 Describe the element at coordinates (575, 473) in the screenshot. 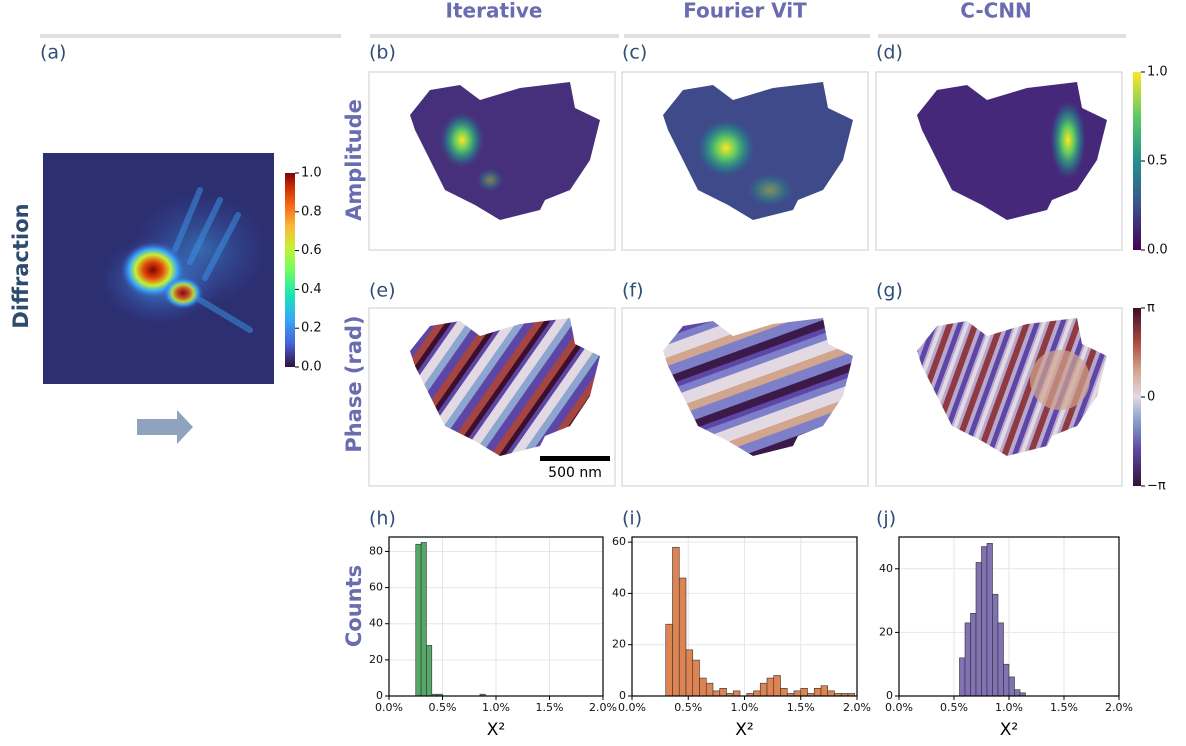

I see `scale-bar-label: 500 nm` at that location.